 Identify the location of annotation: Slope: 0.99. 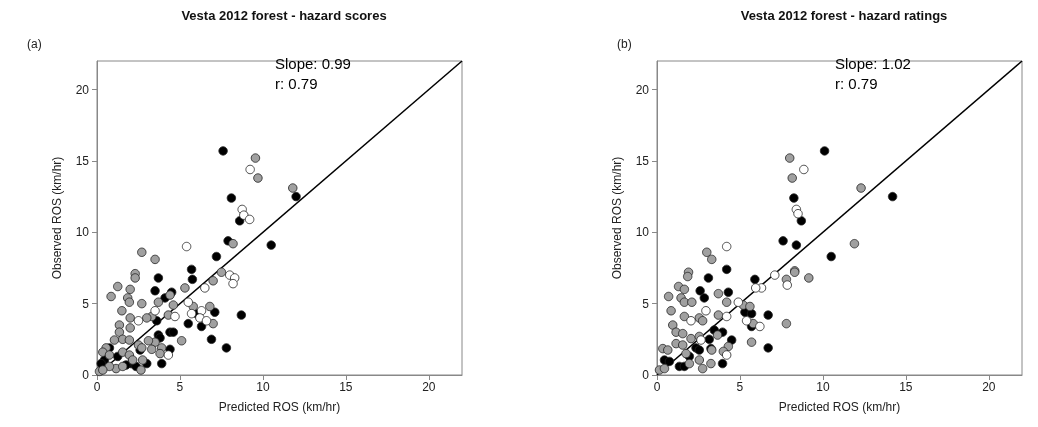
(313, 63).